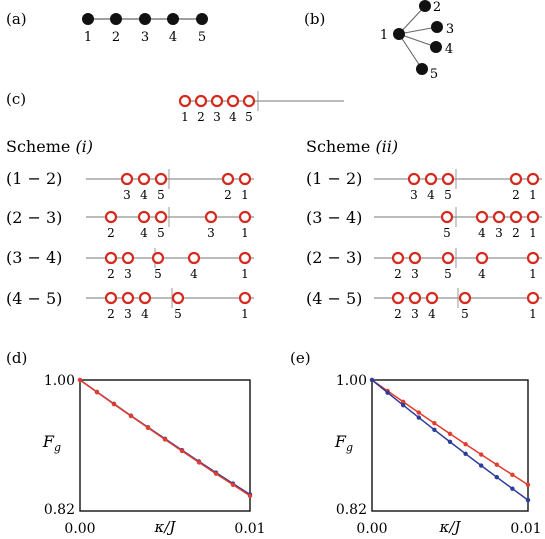  What do you see at coordinates (450, 527) in the screenshot?
I see `chart-e-xlabel: κ/J` at bounding box center [450, 527].